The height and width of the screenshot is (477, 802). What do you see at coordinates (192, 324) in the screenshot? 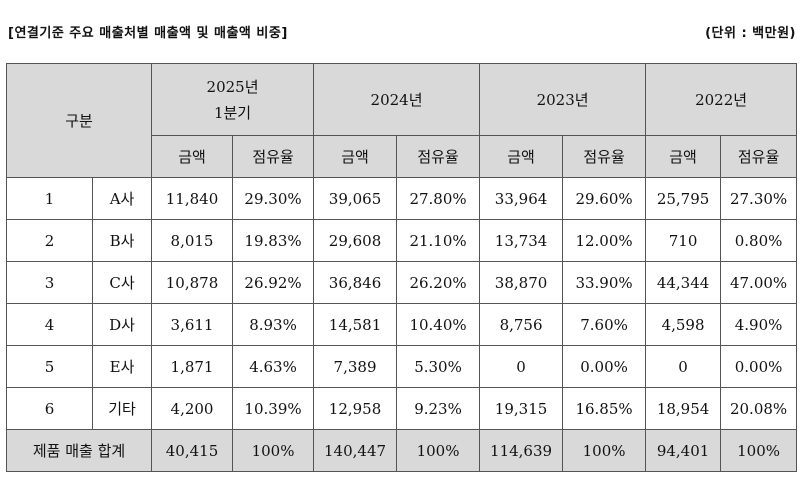
I see `amount-cell: 3,611` at bounding box center [192, 324].